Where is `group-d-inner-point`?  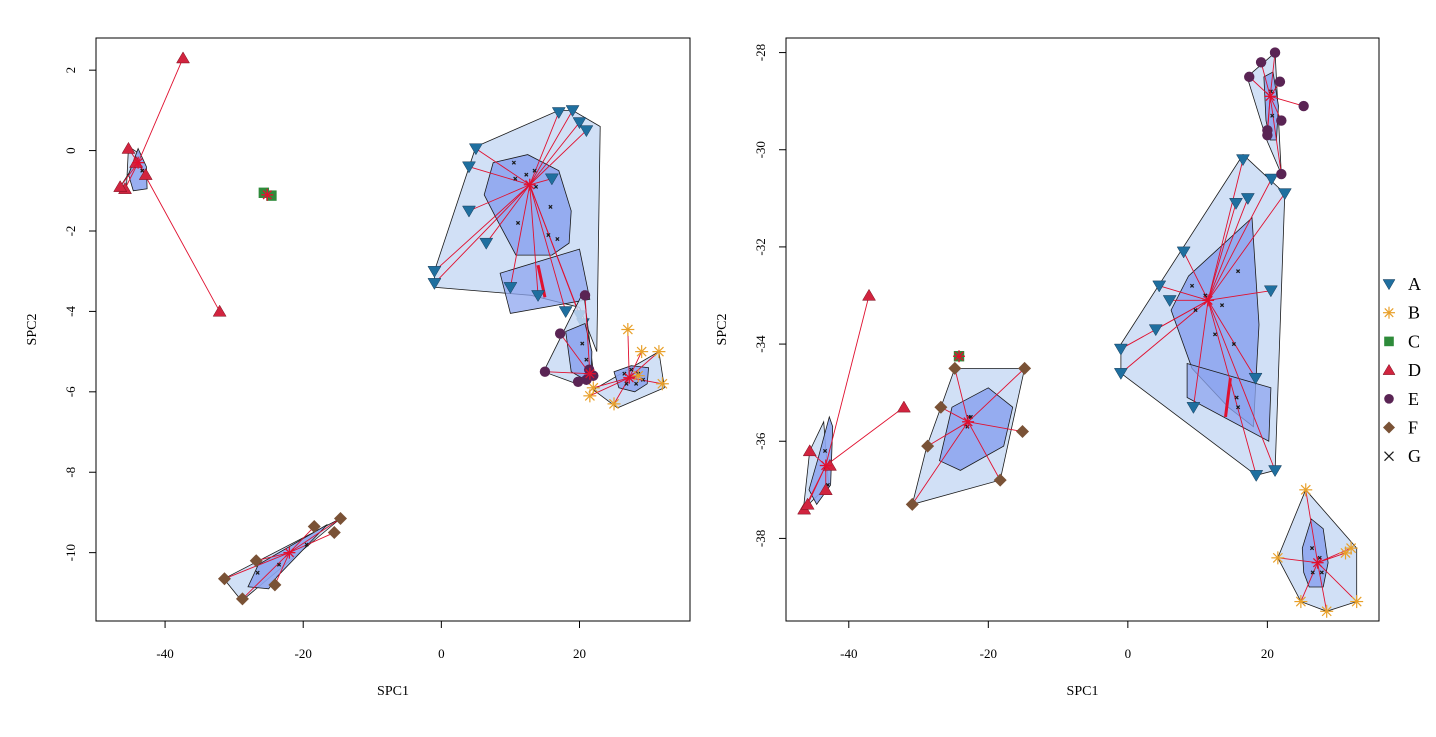 group-d-inner-point is located at coordinates (825, 451).